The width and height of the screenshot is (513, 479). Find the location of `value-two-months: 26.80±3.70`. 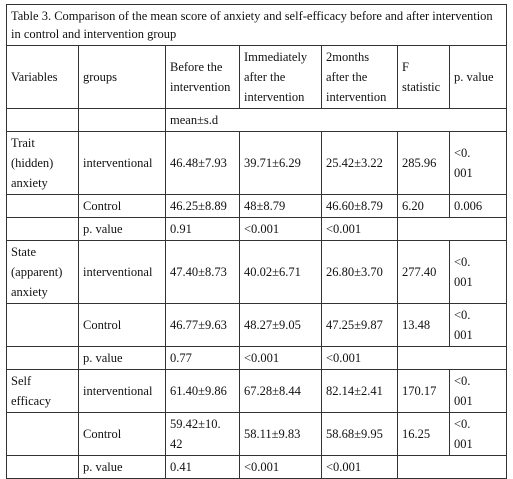

value-two-months: 26.80±3.70 is located at coordinates (359, 272).